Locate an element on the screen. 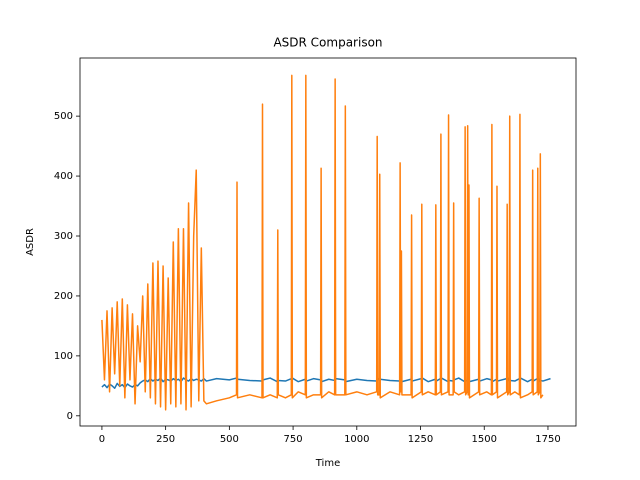 The image size is (640, 480). x-tick-label: 1750 is located at coordinates (547, 439).